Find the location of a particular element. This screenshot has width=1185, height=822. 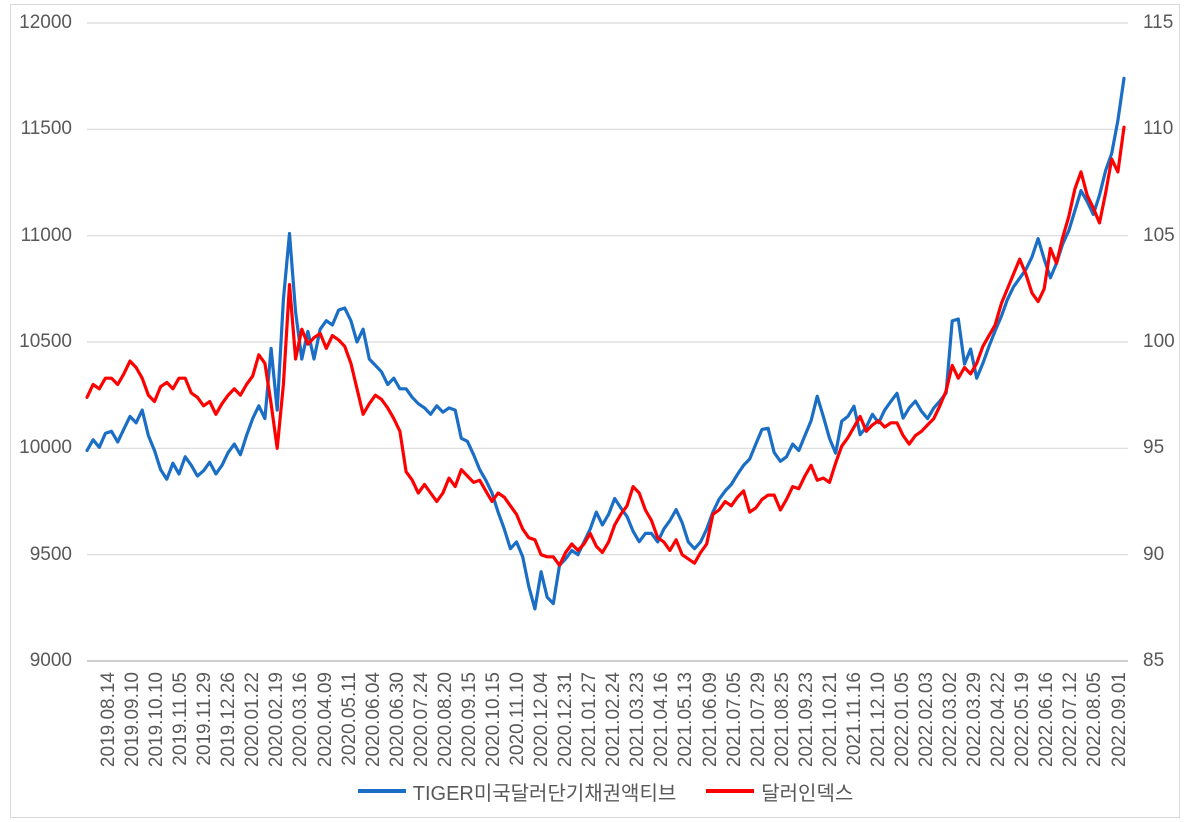

x-axis-tick-label: 2020.02.19 is located at coordinates (277, 720).